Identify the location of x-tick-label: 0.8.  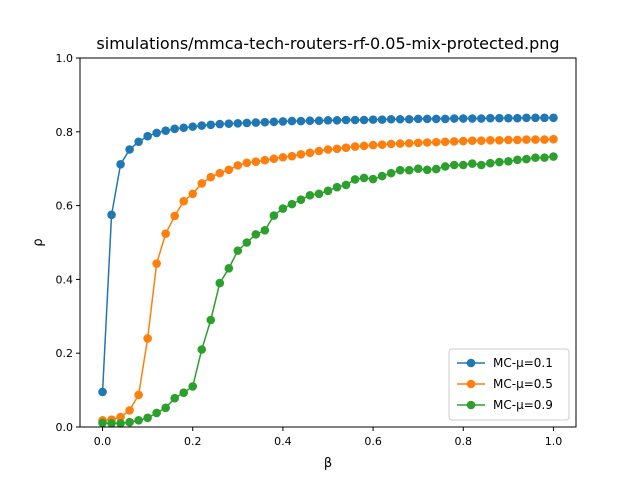
(464, 441).